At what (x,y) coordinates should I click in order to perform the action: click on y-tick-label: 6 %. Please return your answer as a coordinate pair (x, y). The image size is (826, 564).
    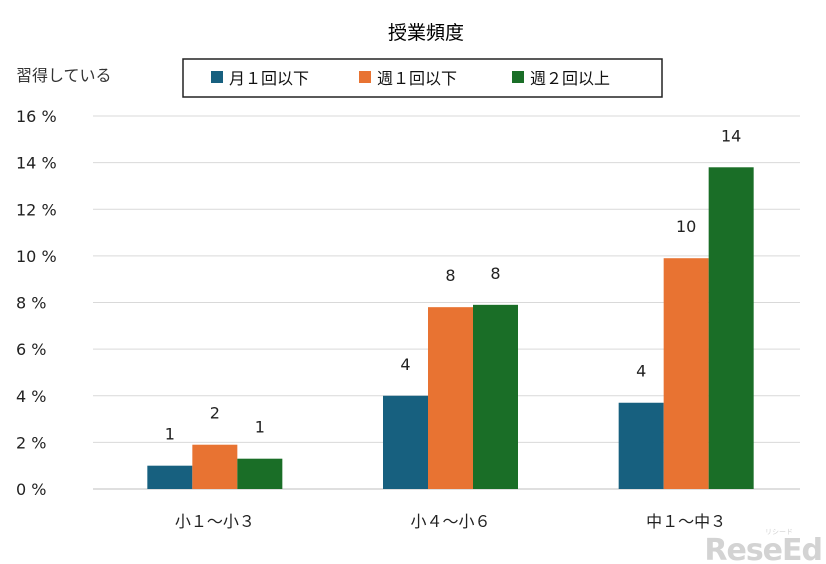
    Looking at the image, I should click on (31, 349).